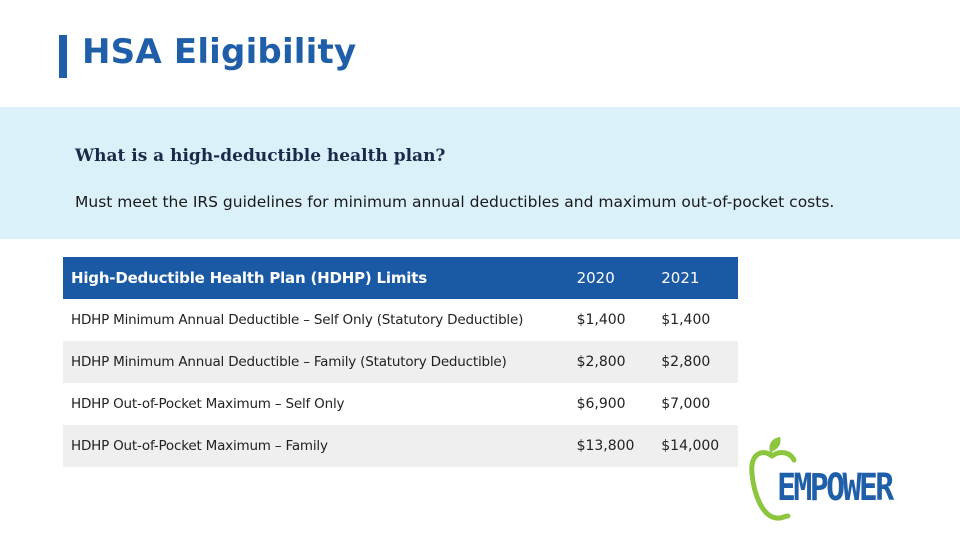  I want to click on row-value-2020: $13,800, so click(605, 446).